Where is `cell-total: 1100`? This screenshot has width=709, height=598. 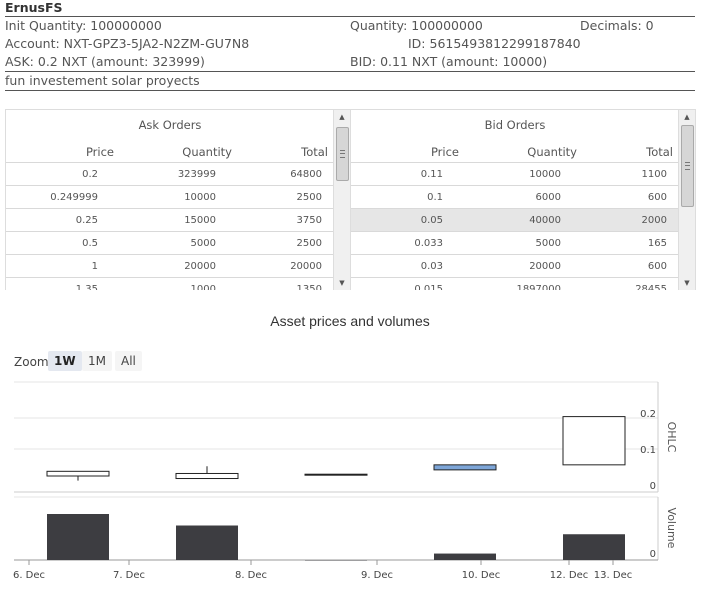
cell-total: 1100 is located at coordinates (654, 174).